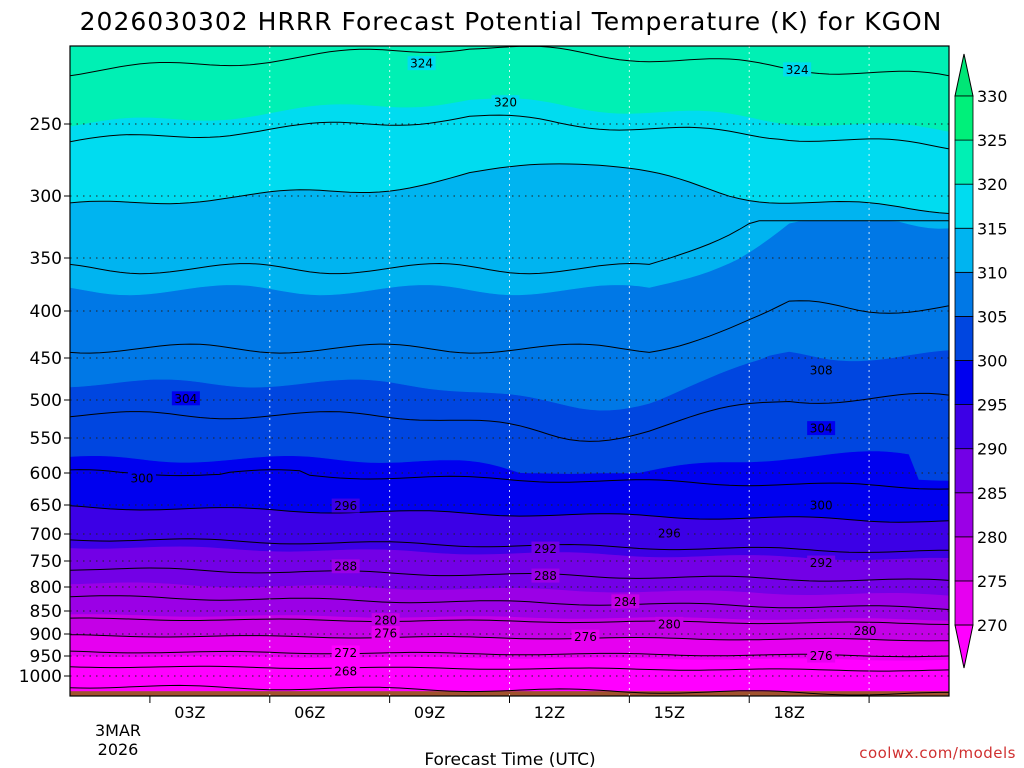 The width and height of the screenshot is (1024, 768). I want to click on contour-label-300-6: 300, so click(141, 478).